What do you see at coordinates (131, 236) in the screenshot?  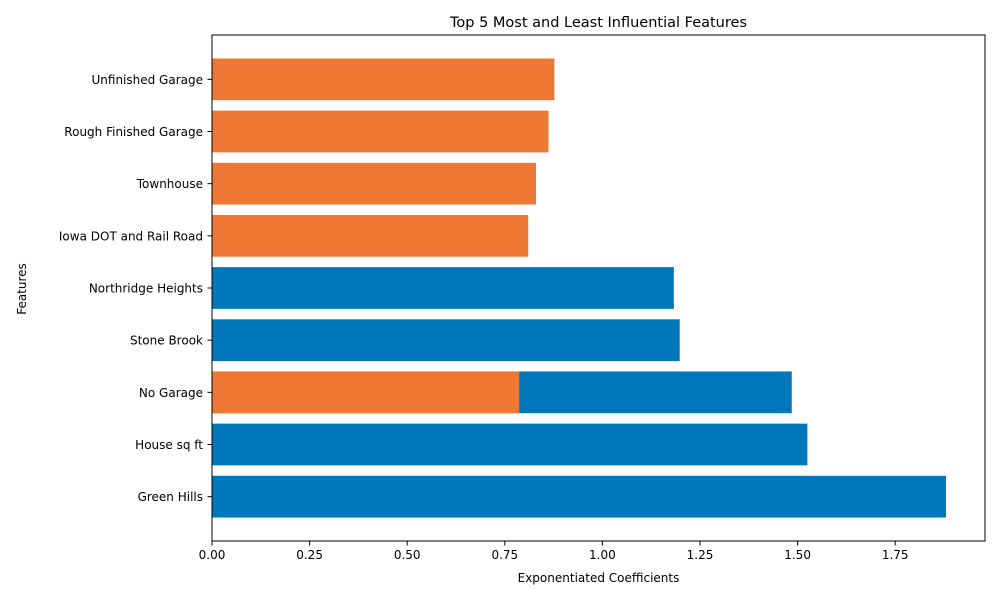 I see `y-tick-label-iowa-dot-and-rail-road: Iowa DOT and Rail Road` at bounding box center [131, 236].